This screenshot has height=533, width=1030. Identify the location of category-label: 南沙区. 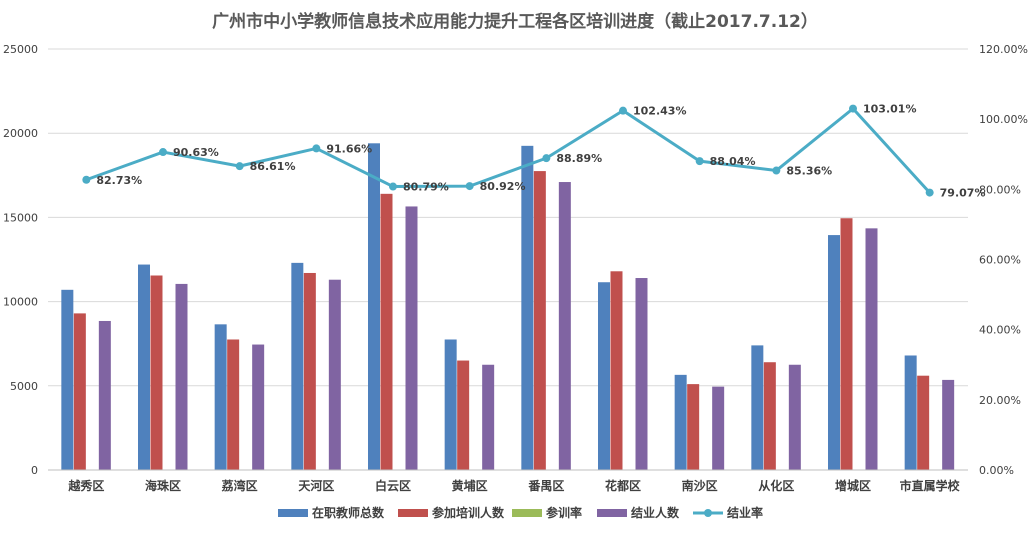
(700, 485).